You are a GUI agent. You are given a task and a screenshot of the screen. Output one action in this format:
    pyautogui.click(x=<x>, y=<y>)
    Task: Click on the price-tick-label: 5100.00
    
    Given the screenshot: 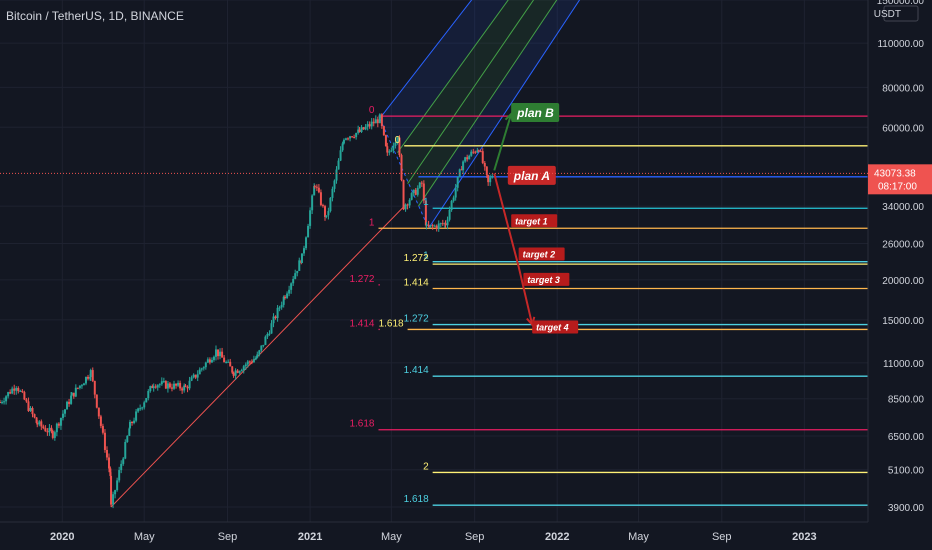 What is the action you would take?
    pyautogui.click(x=906, y=471)
    